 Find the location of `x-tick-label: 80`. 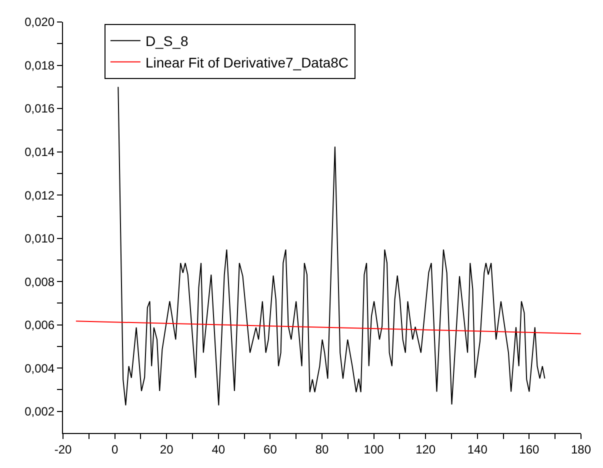

x-tick-label: 80 is located at coordinates (322, 449).